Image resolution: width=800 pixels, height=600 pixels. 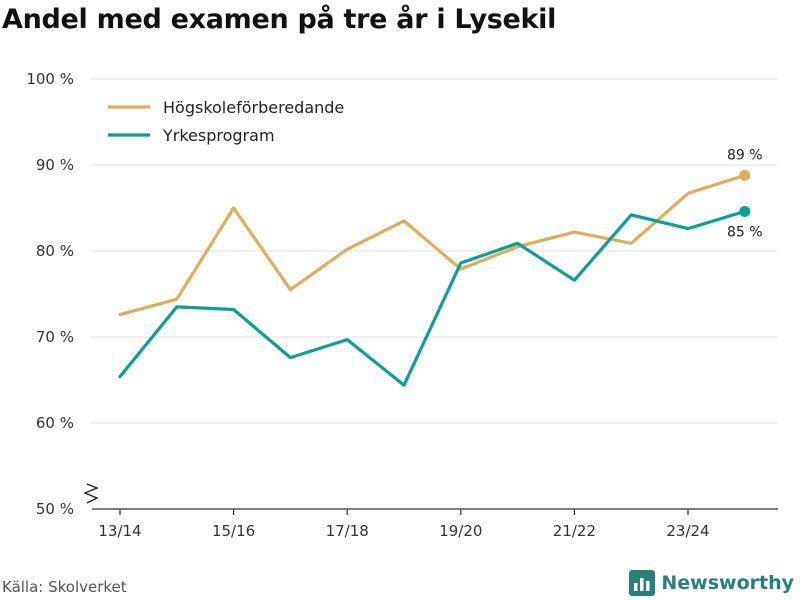 I want to click on brand-logo: Newsworthy, so click(x=711, y=583).